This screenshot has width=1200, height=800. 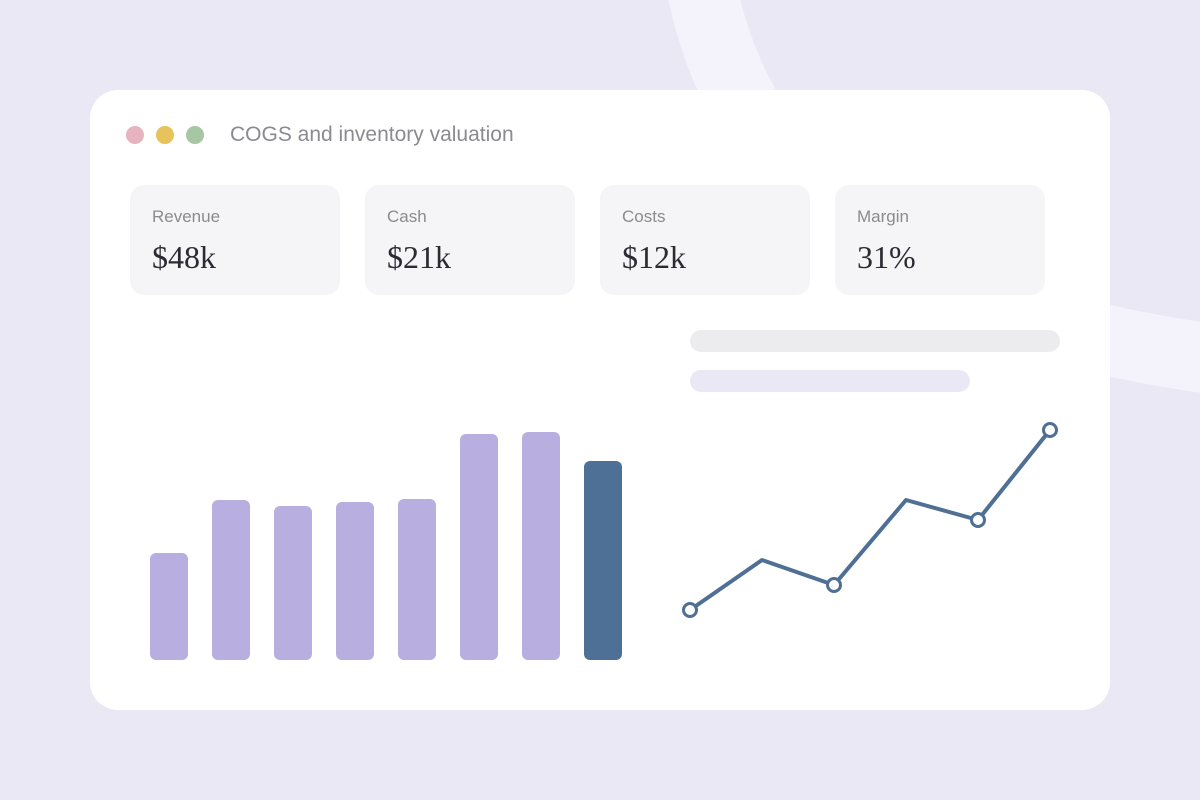 What do you see at coordinates (940, 240) in the screenshot?
I see `stat-card-margin: Margin 31%` at bounding box center [940, 240].